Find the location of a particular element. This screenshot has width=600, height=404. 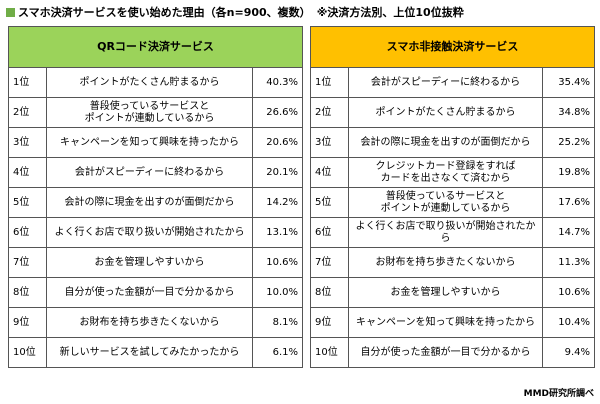

table-row: 4位 会計がスピーディーに終わるから 20.1% is located at coordinates (156, 172).